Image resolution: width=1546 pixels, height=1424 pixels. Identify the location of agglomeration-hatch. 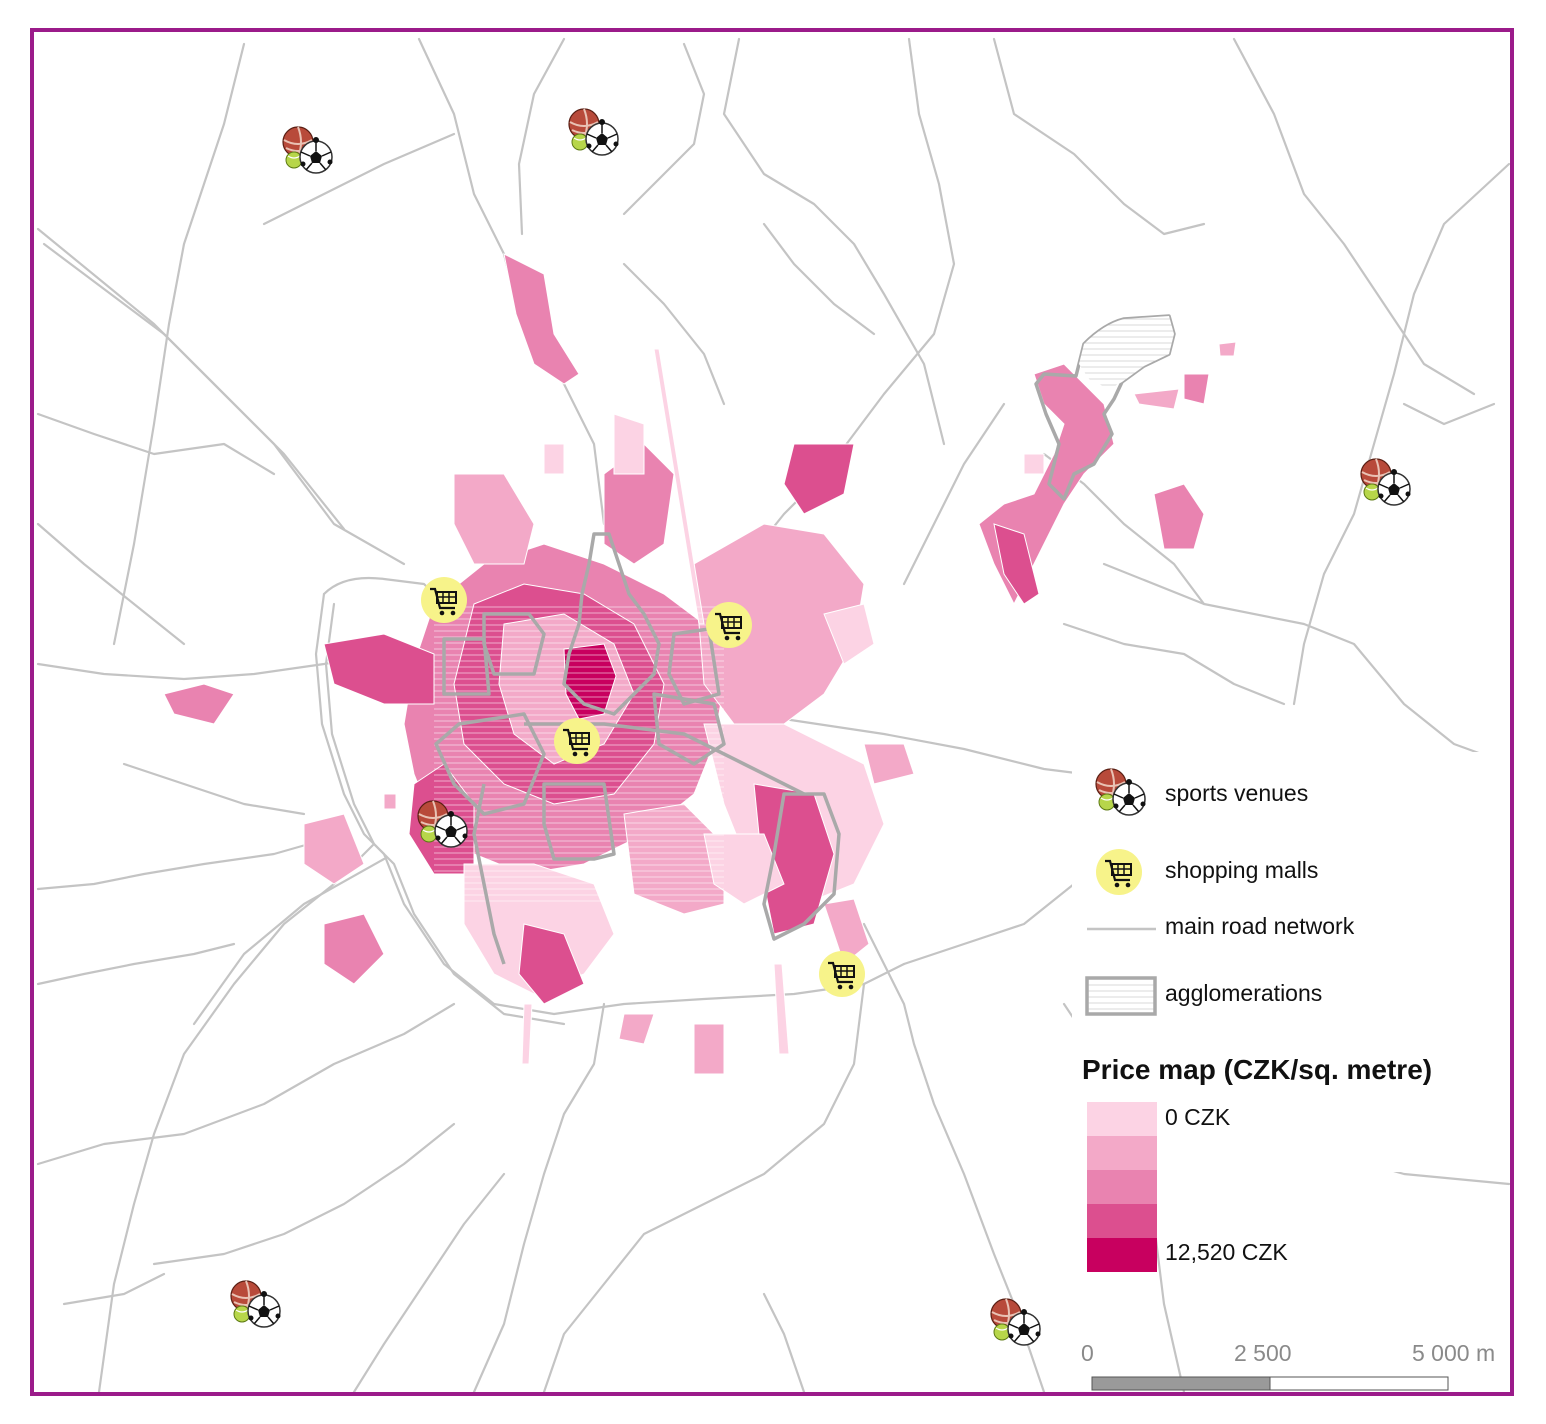
(1126, 352).